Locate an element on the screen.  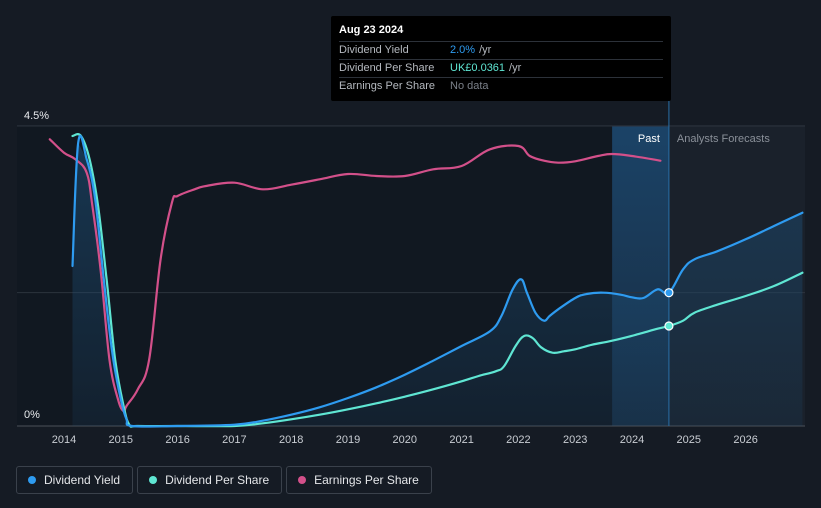
x-tick-label: 2026 is located at coordinates (745, 440).